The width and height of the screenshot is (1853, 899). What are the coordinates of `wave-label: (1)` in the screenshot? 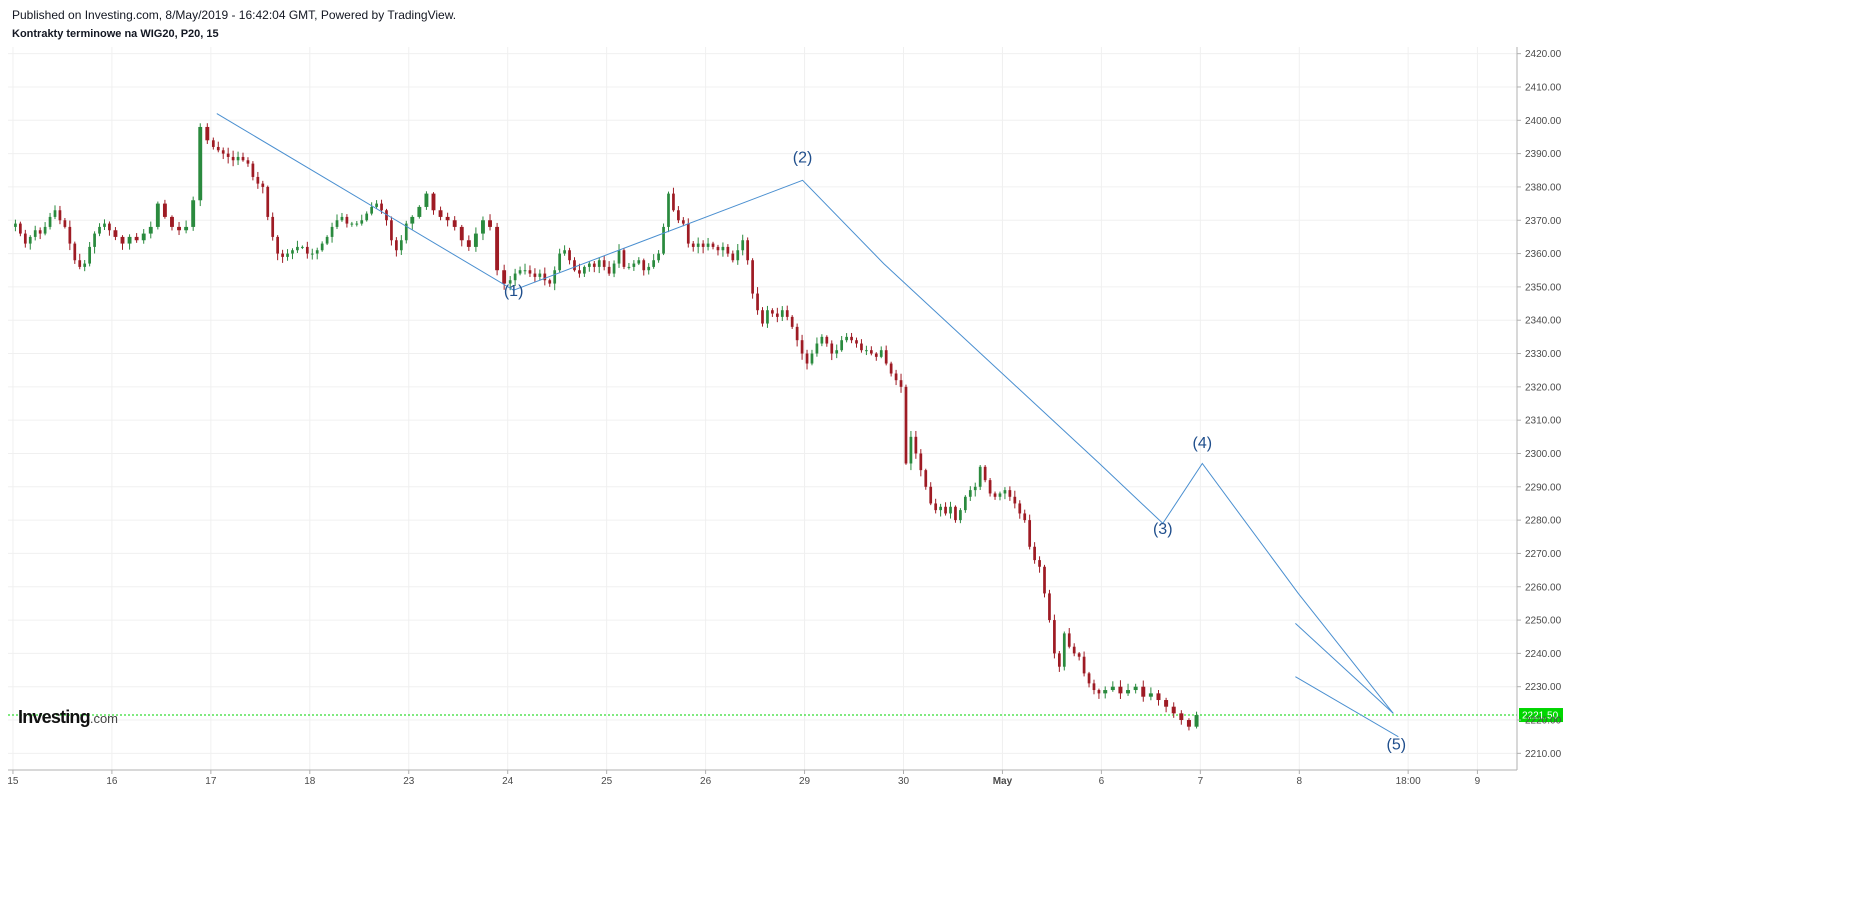 It's located at (514, 291).